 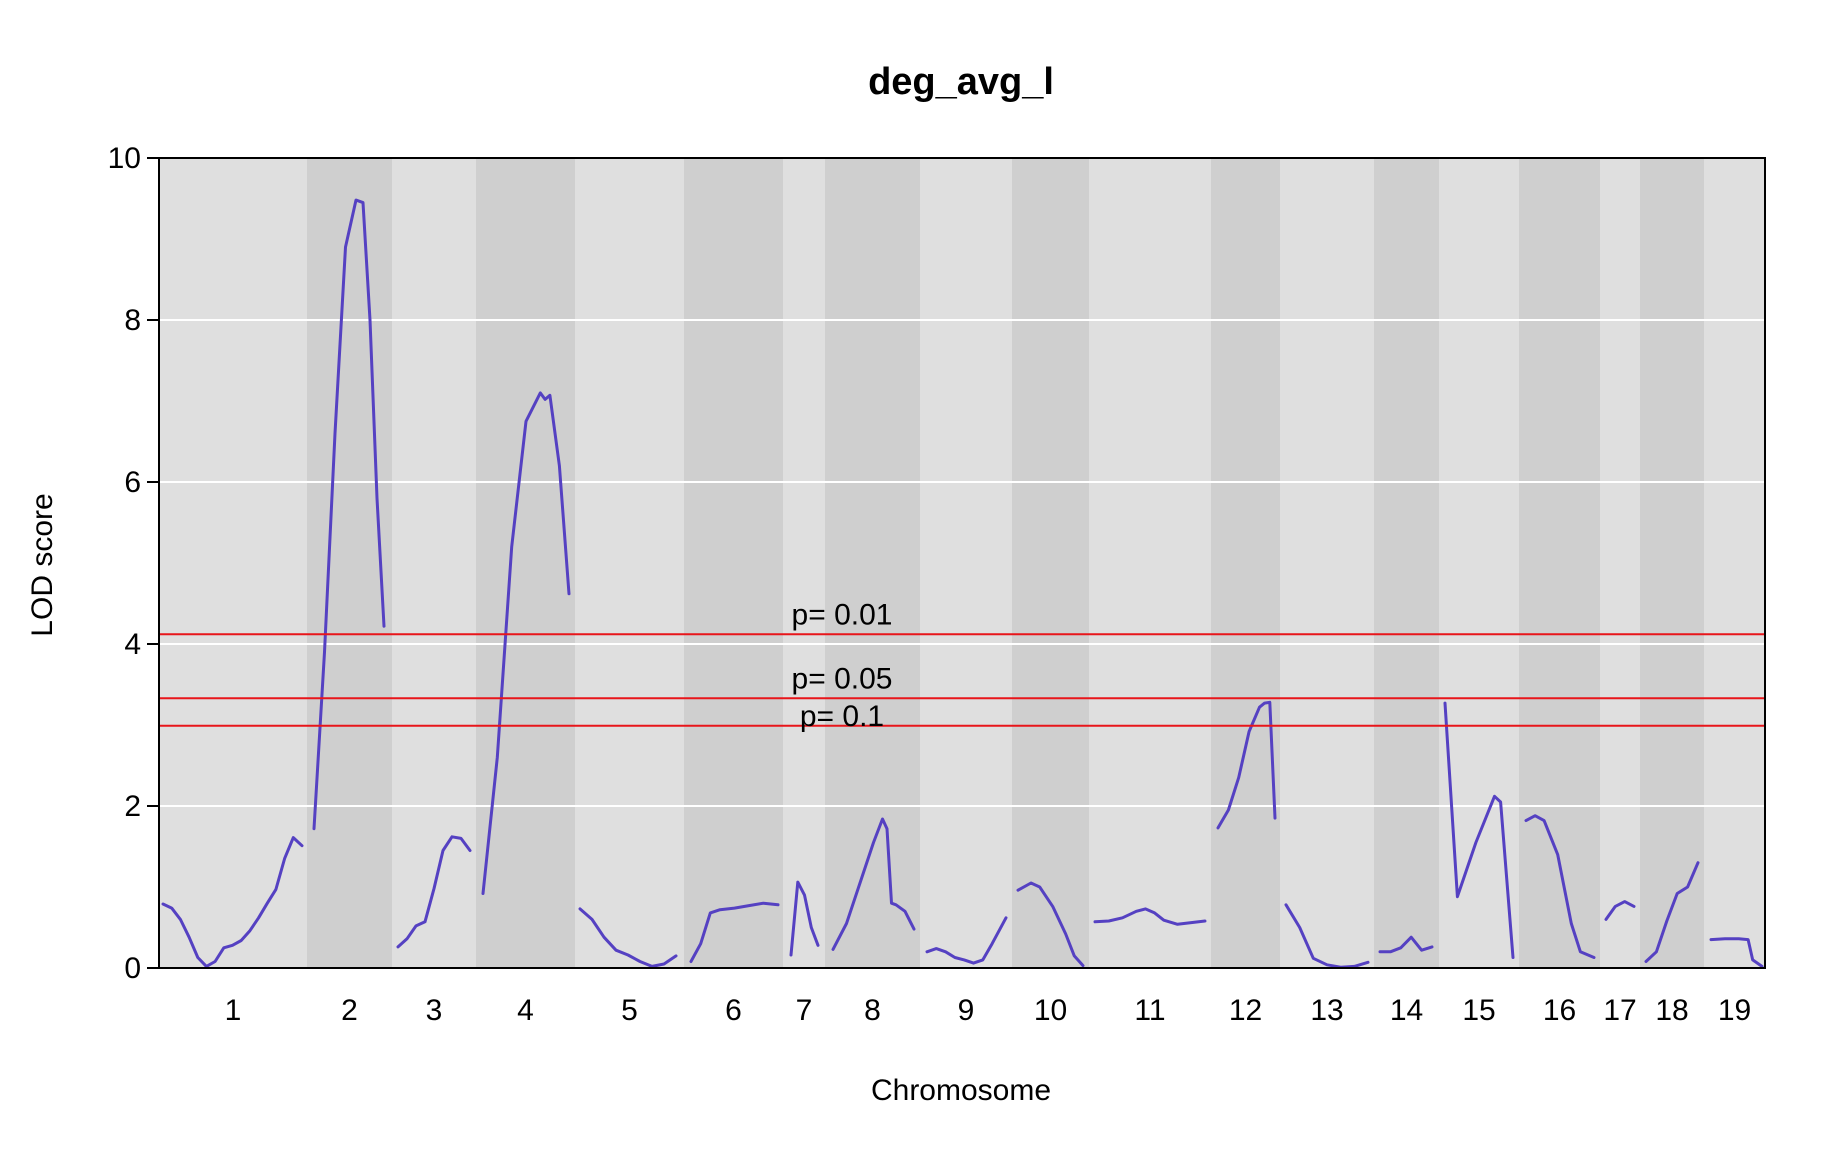 What do you see at coordinates (132, 644) in the screenshot?
I see `y-tick-label-4: 4` at bounding box center [132, 644].